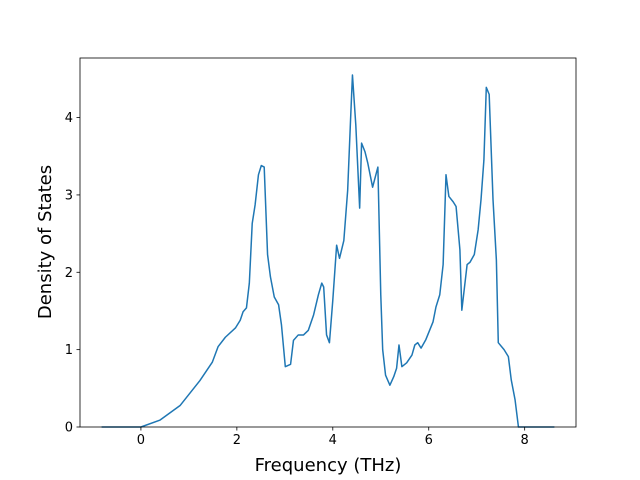  I want to click on y-tick-label: 2, so click(69, 273).